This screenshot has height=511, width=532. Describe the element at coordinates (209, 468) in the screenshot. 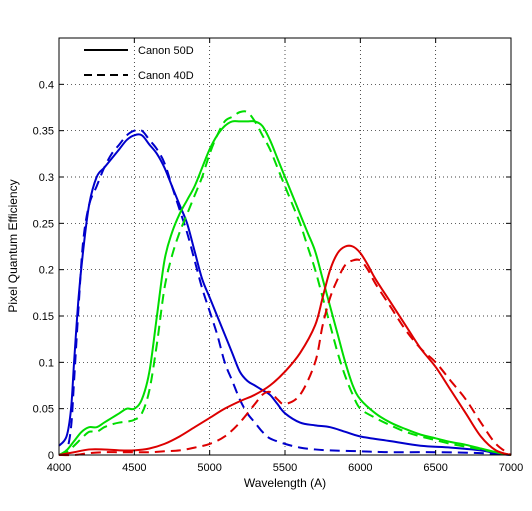

I see `x-tick-label: 5000` at that location.